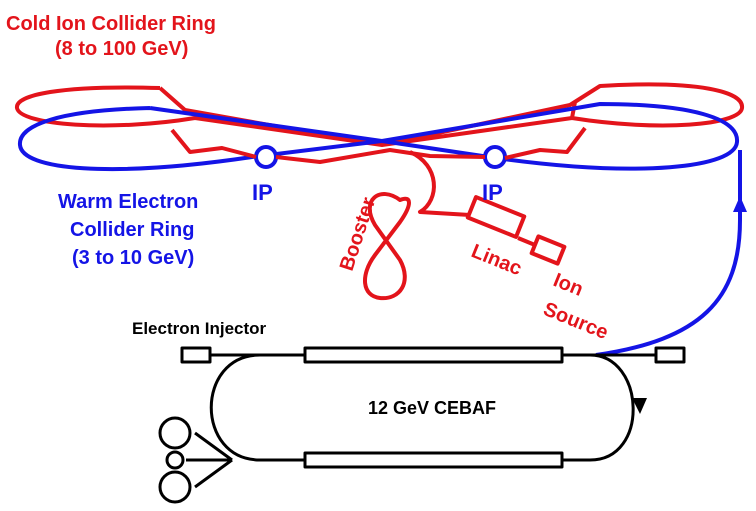 This screenshot has height=511, width=756. Describe the element at coordinates (575, 321) in the screenshot. I see `ion-source-label-line2: Source` at that location.